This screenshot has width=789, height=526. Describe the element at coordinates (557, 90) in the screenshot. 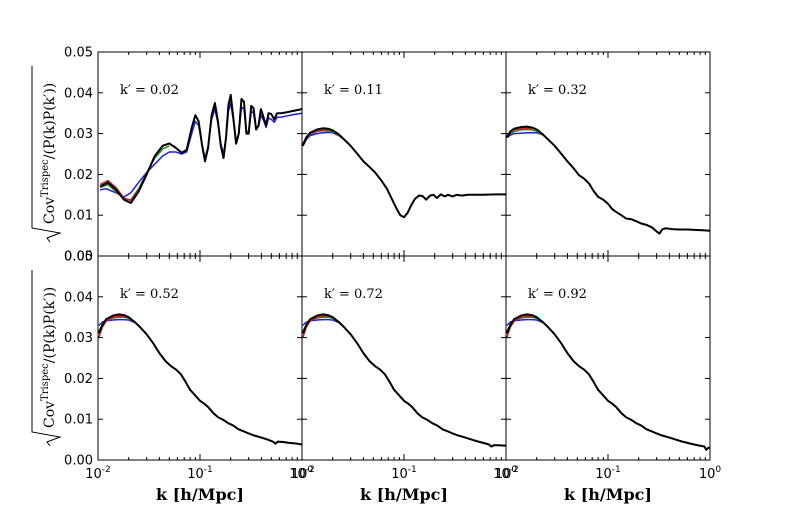

I see `panel-label: k′ = 0.32` at that location.